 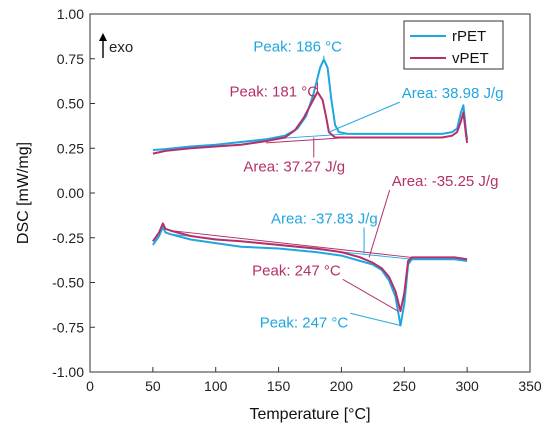 I want to click on y-tick-label: -0.50, so click(x=68, y=283).